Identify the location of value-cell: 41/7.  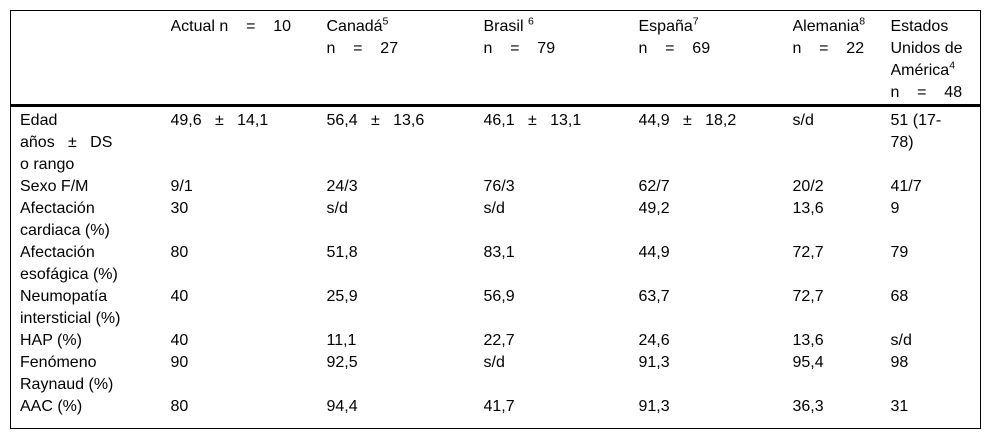
(906, 186).